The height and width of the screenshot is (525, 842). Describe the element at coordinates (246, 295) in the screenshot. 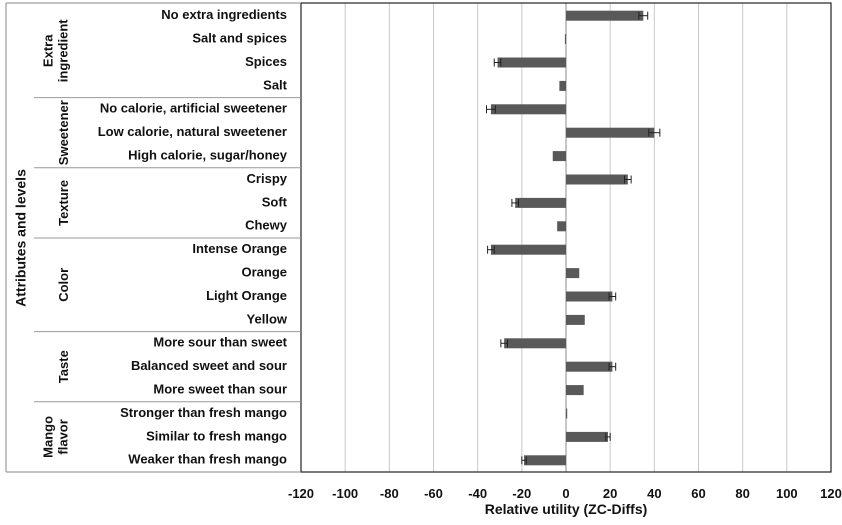

I see `level-label: Light Orange` at that location.